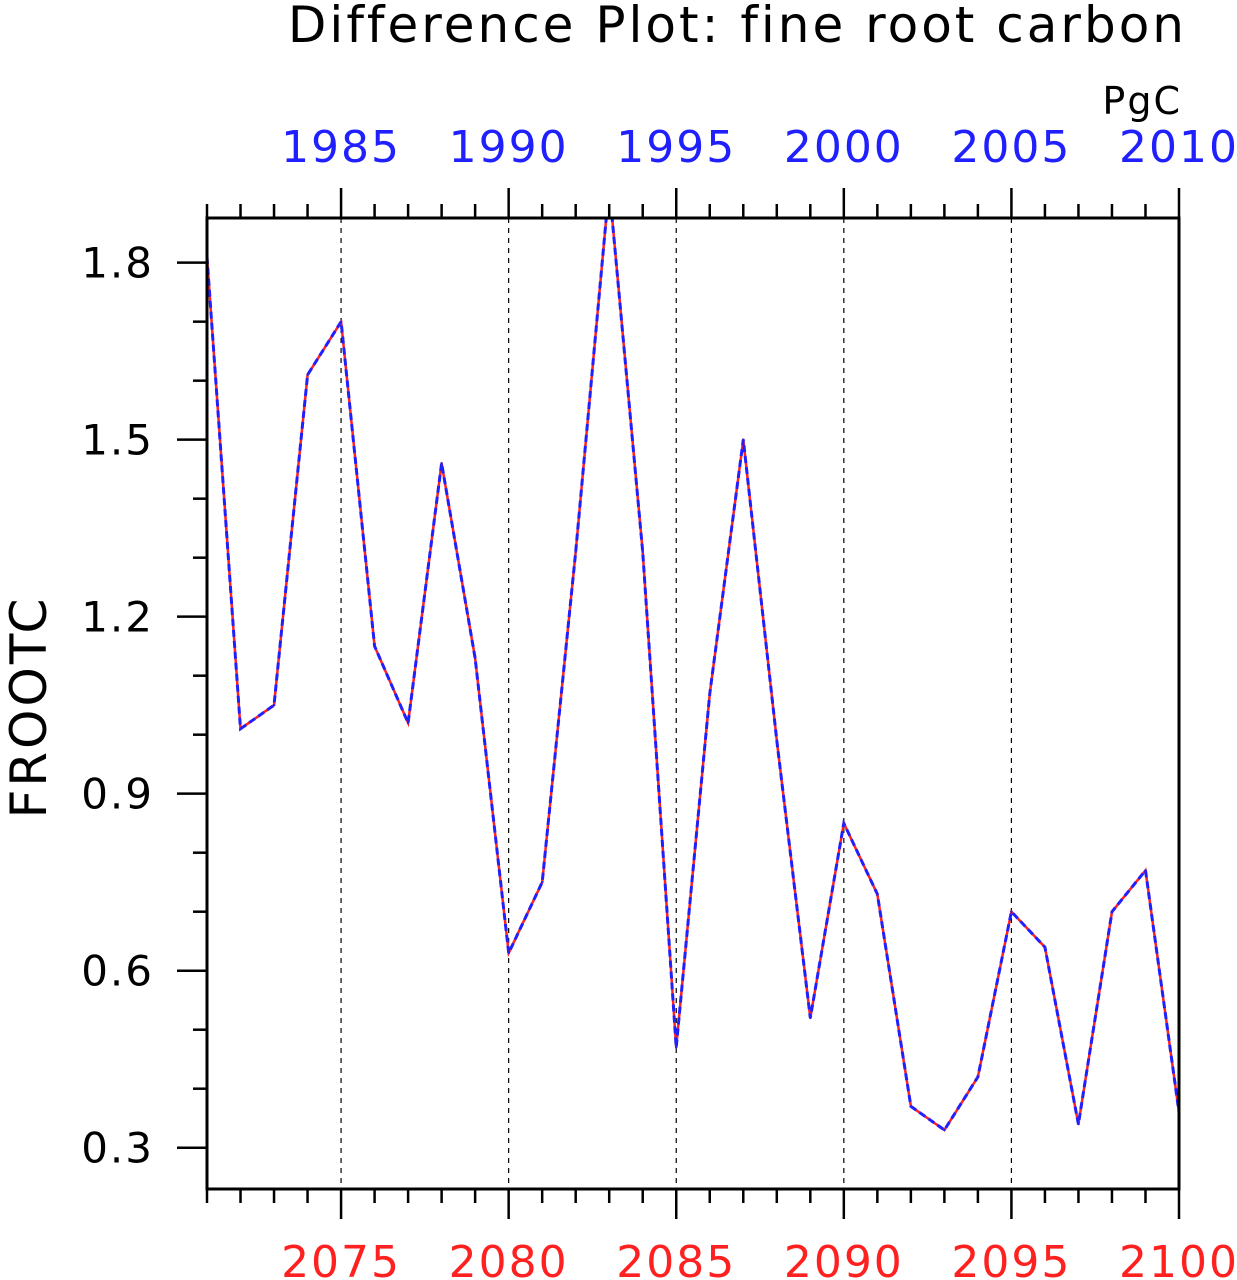 This screenshot has width=1237, height=1280. What do you see at coordinates (341, 1258) in the screenshot?
I see `x-bottom-tick-label: 2075` at bounding box center [341, 1258].